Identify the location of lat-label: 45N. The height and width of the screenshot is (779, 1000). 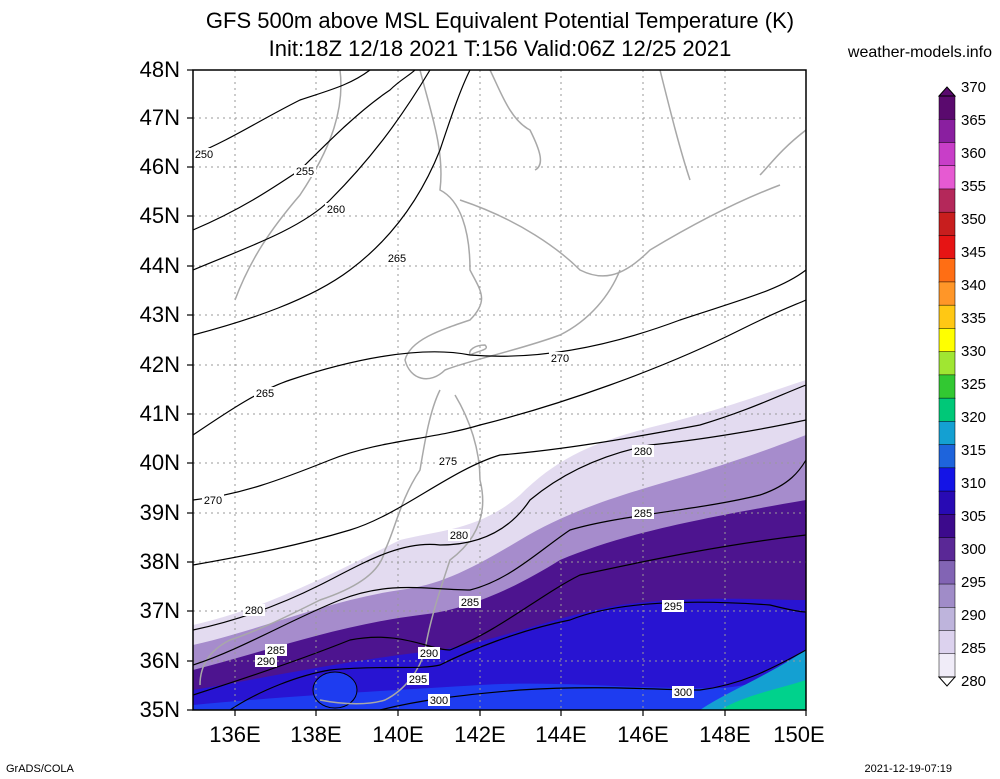
(159, 215).